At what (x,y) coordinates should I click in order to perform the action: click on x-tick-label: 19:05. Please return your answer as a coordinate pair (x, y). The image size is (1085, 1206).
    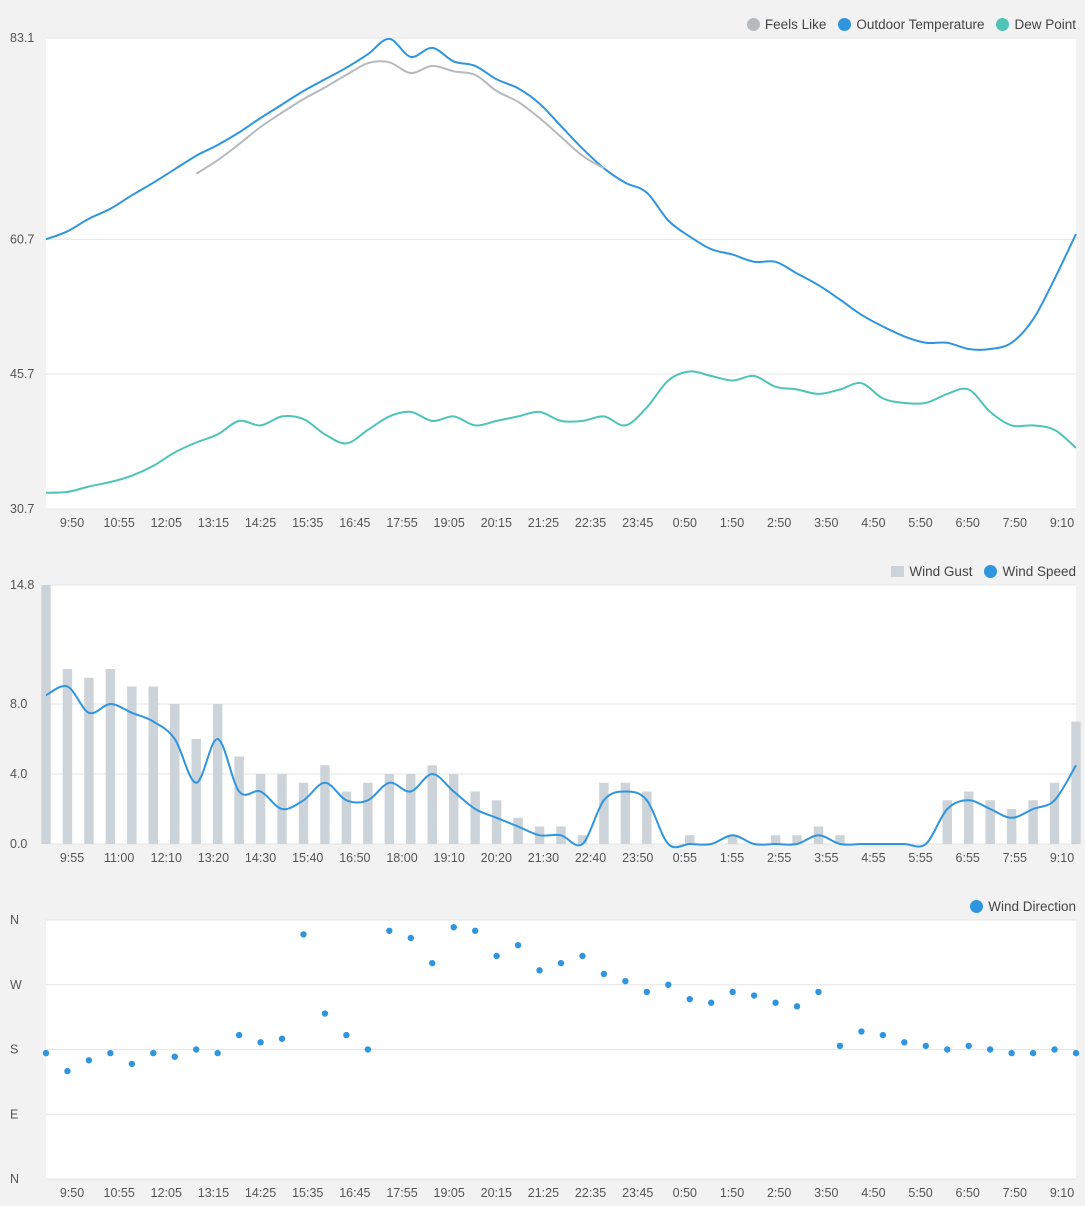
    Looking at the image, I should click on (449, 523).